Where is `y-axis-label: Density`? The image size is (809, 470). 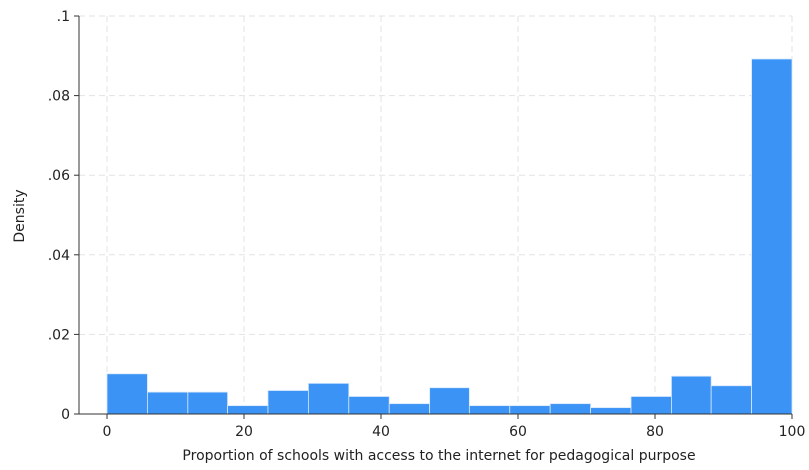 y-axis-label: Density is located at coordinates (20, 215).